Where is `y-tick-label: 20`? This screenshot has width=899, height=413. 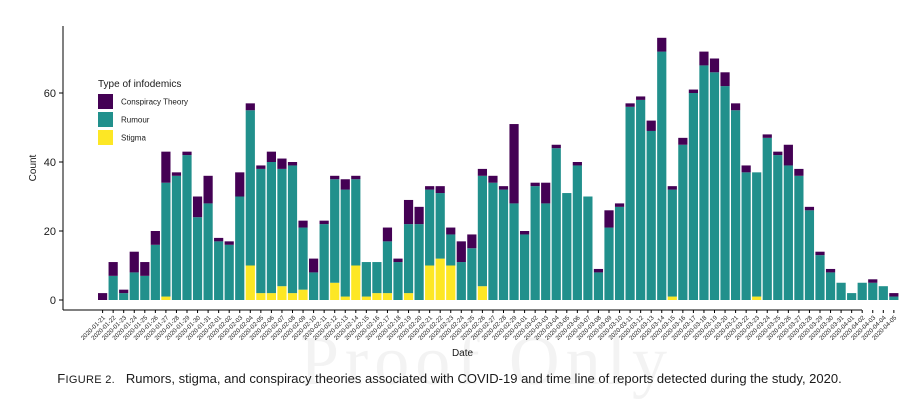 y-tick-label: 20 is located at coordinates (50, 232).